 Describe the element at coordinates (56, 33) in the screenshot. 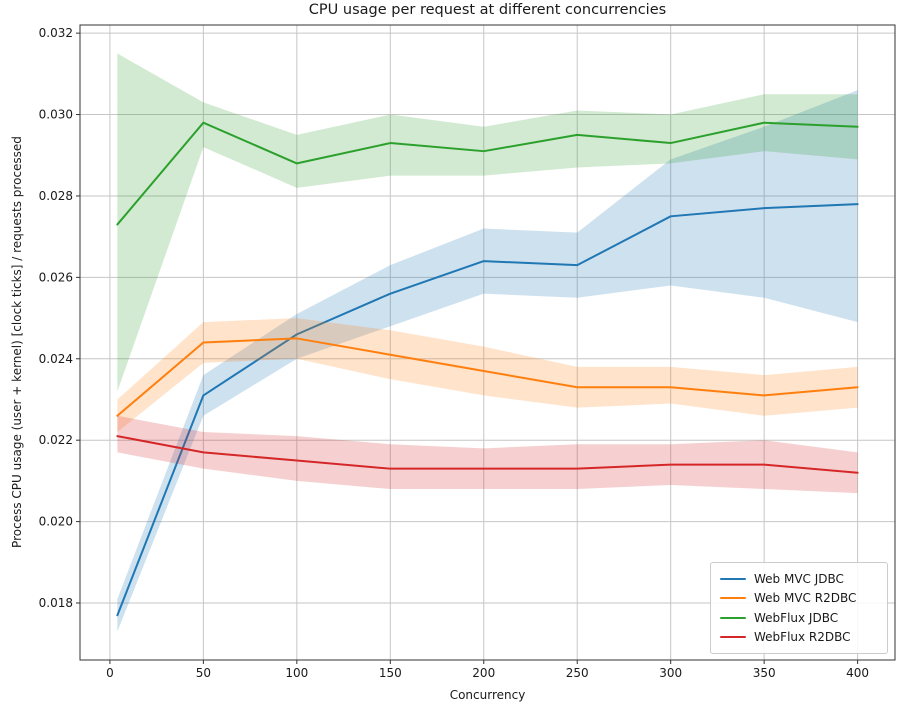

I see `y-tick-label: 0.032` at that location.